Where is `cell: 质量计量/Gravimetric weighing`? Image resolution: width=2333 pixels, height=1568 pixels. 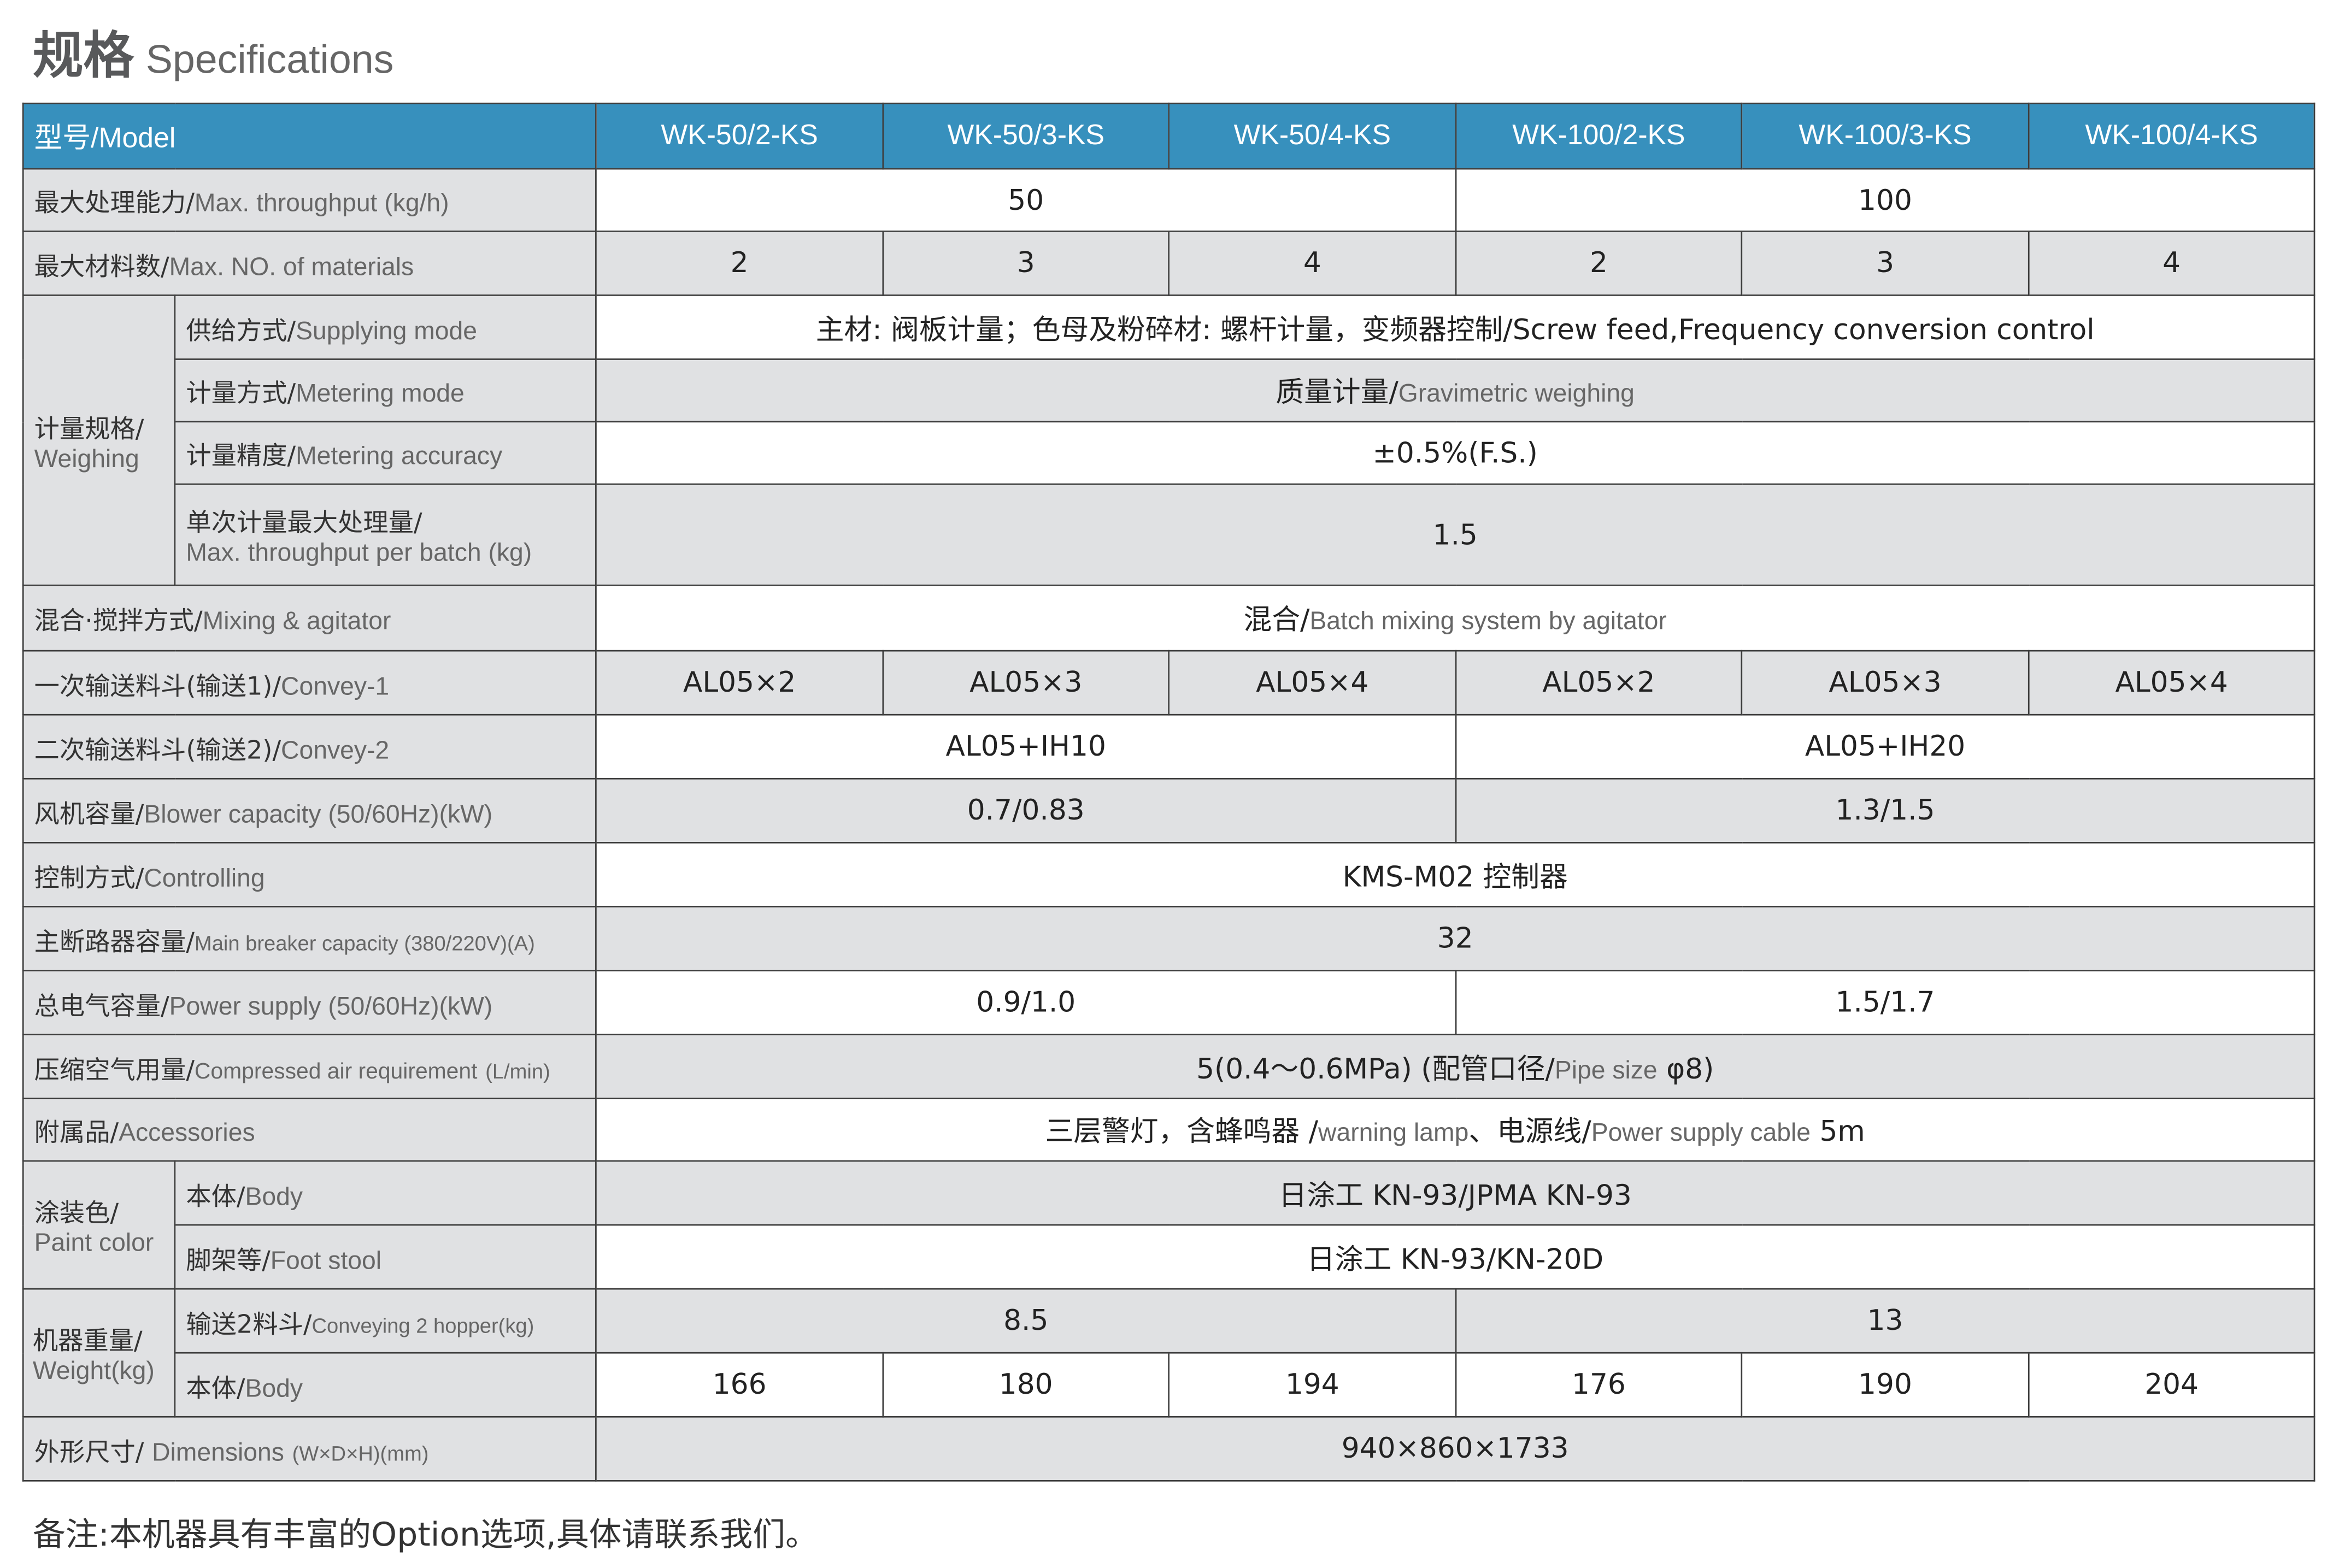
cell: 质量计量/Gravimetric weighing is located at coordinates (1455, 390).